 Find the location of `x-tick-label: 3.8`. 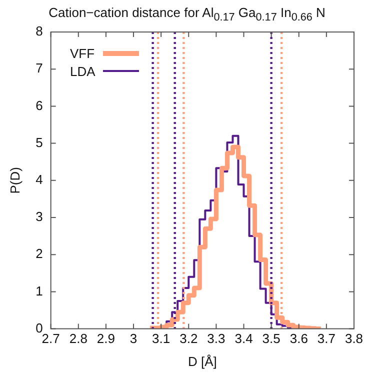

x-tick-label: 3.8 is located at coordinates (354, 338).